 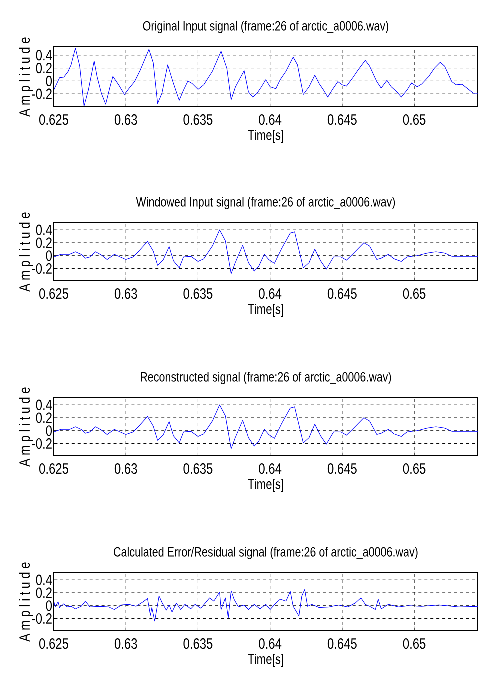 What do you see at coordinates (266, 605) in the screenshot?
I see `line-series` at bounding box center [266, 605].